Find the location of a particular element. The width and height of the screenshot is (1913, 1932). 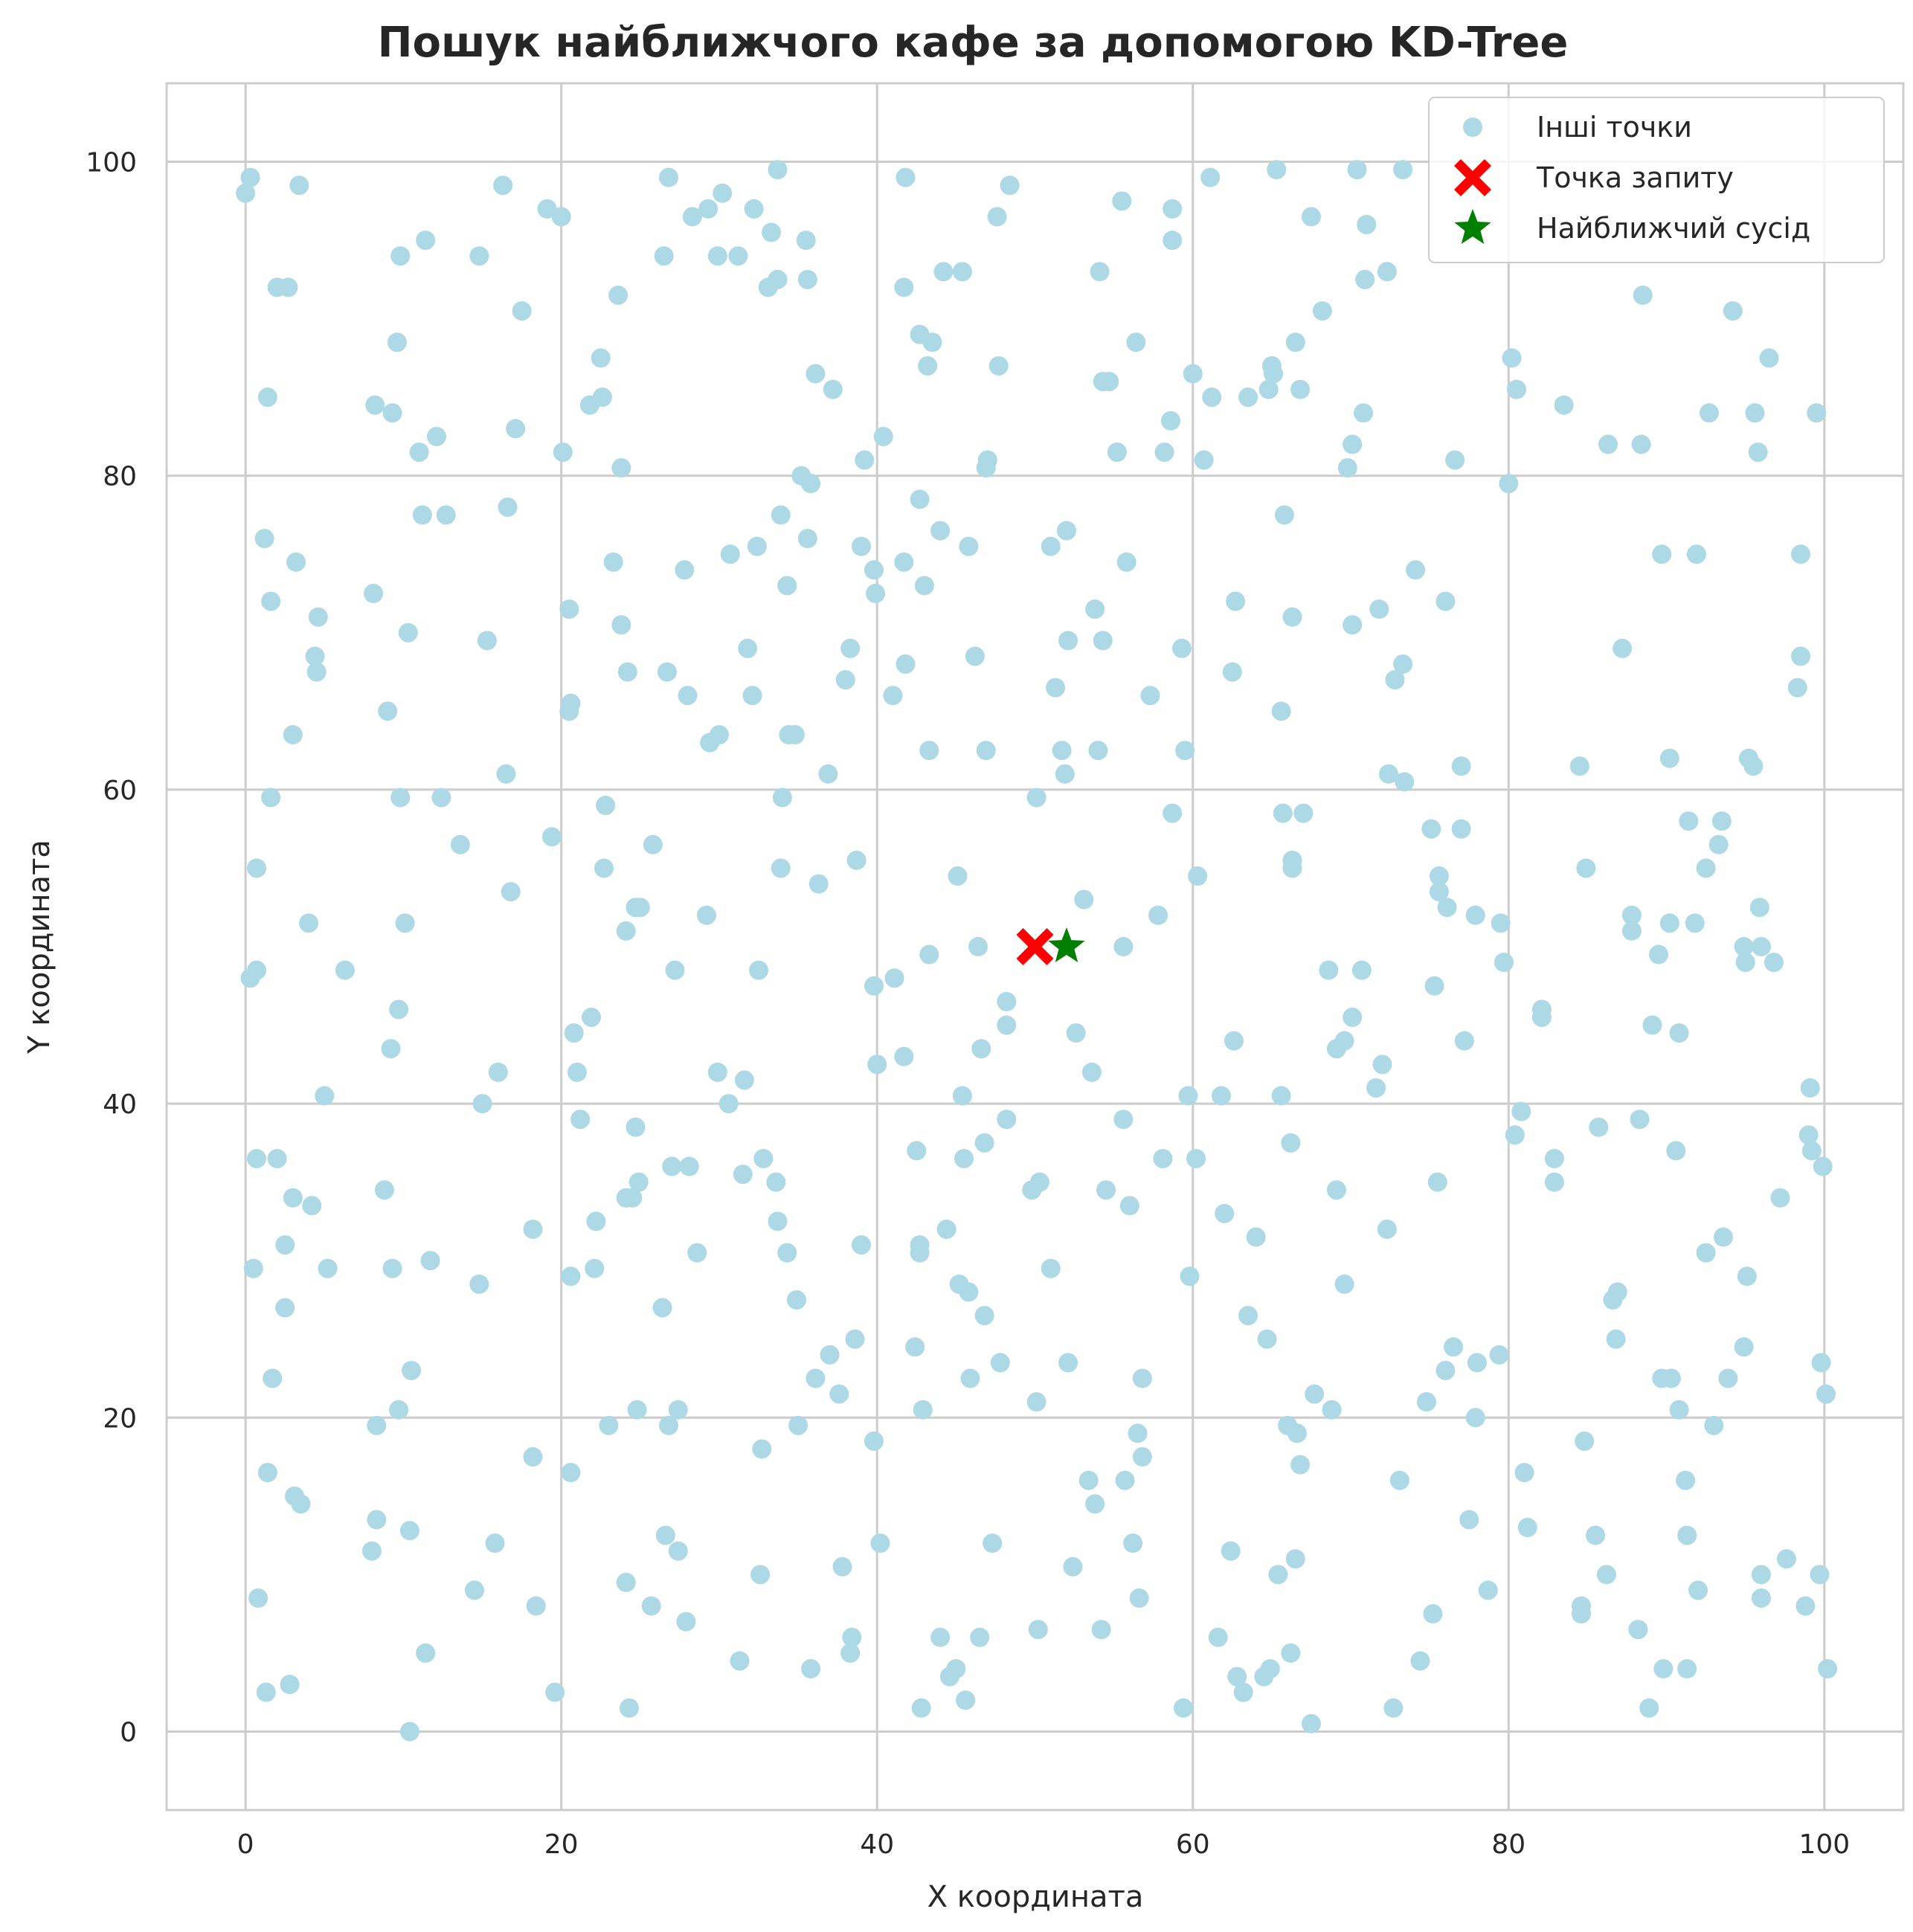

legend: Інші точки Точка запиту Найближчий сусід is located at coordinates (1656, 180).